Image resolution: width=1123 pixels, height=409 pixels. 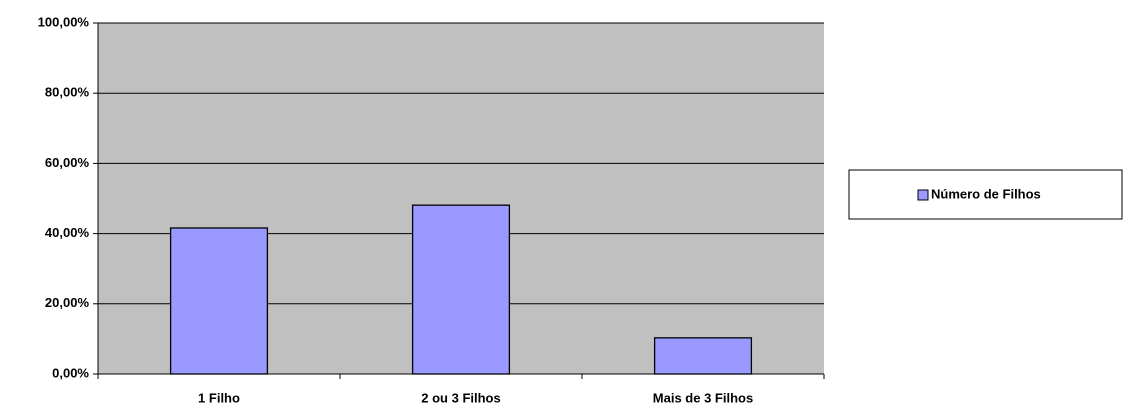 What do you see at coordinates (70, 372) in the screenshot?
I see `y-tick-label: 0,00%` at bounding box center [70, 372].